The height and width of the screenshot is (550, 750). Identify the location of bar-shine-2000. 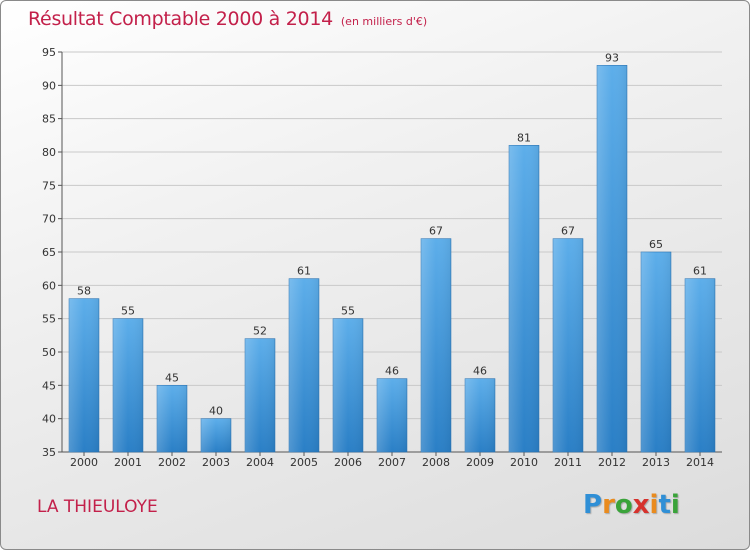
(84, 375).